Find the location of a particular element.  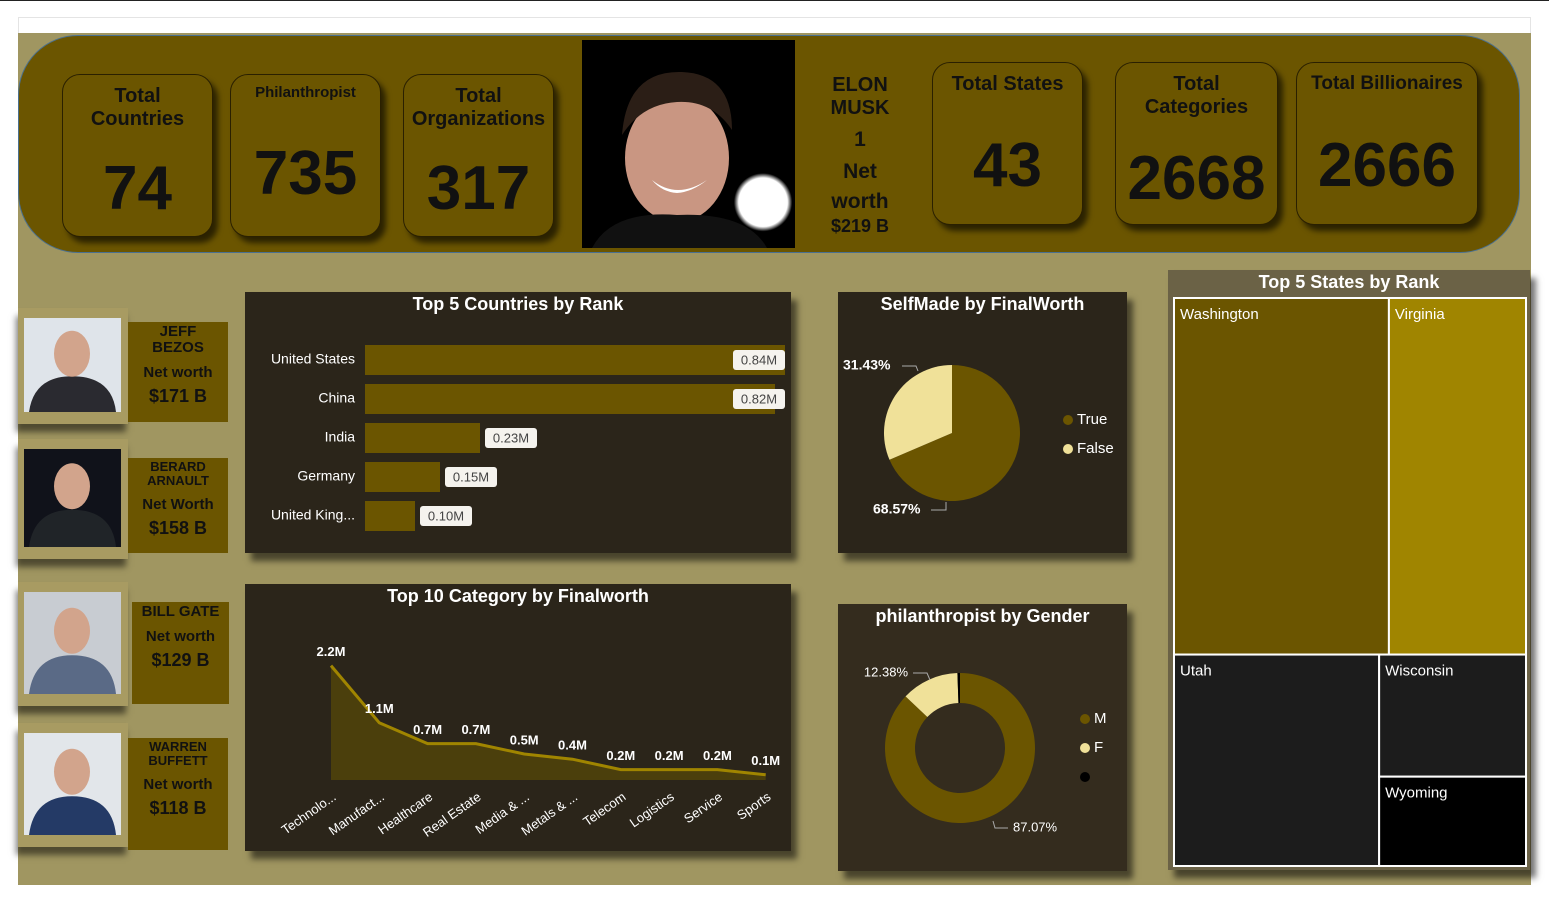

person-name: BERARD ARNAULT is located at coordinates (178, 473).